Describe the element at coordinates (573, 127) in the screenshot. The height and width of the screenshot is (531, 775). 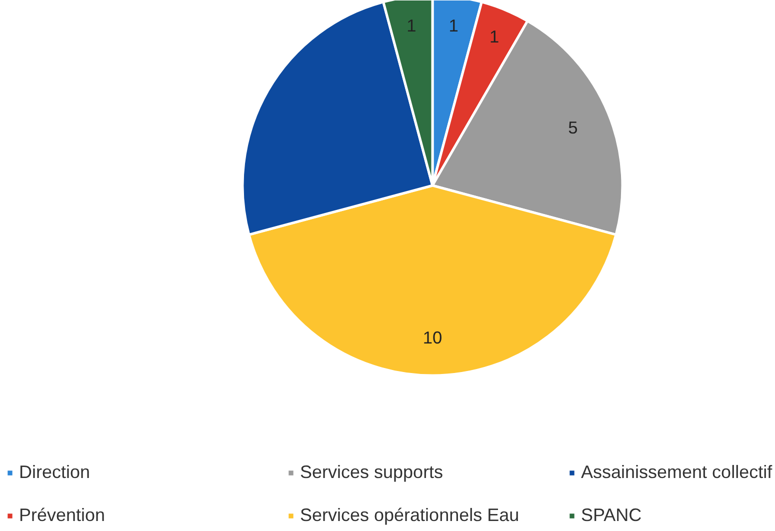
I see `data-label: 5` at that location.